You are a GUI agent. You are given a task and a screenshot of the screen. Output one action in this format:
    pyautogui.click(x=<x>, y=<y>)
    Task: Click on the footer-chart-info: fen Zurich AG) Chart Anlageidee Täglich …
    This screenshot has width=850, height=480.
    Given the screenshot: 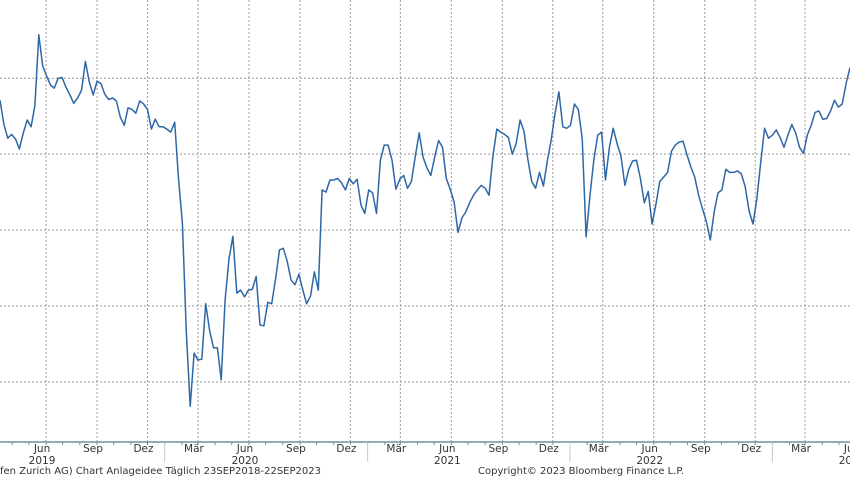 What is the action you would take?
    pyautogui.click(x=160, y=471)
    